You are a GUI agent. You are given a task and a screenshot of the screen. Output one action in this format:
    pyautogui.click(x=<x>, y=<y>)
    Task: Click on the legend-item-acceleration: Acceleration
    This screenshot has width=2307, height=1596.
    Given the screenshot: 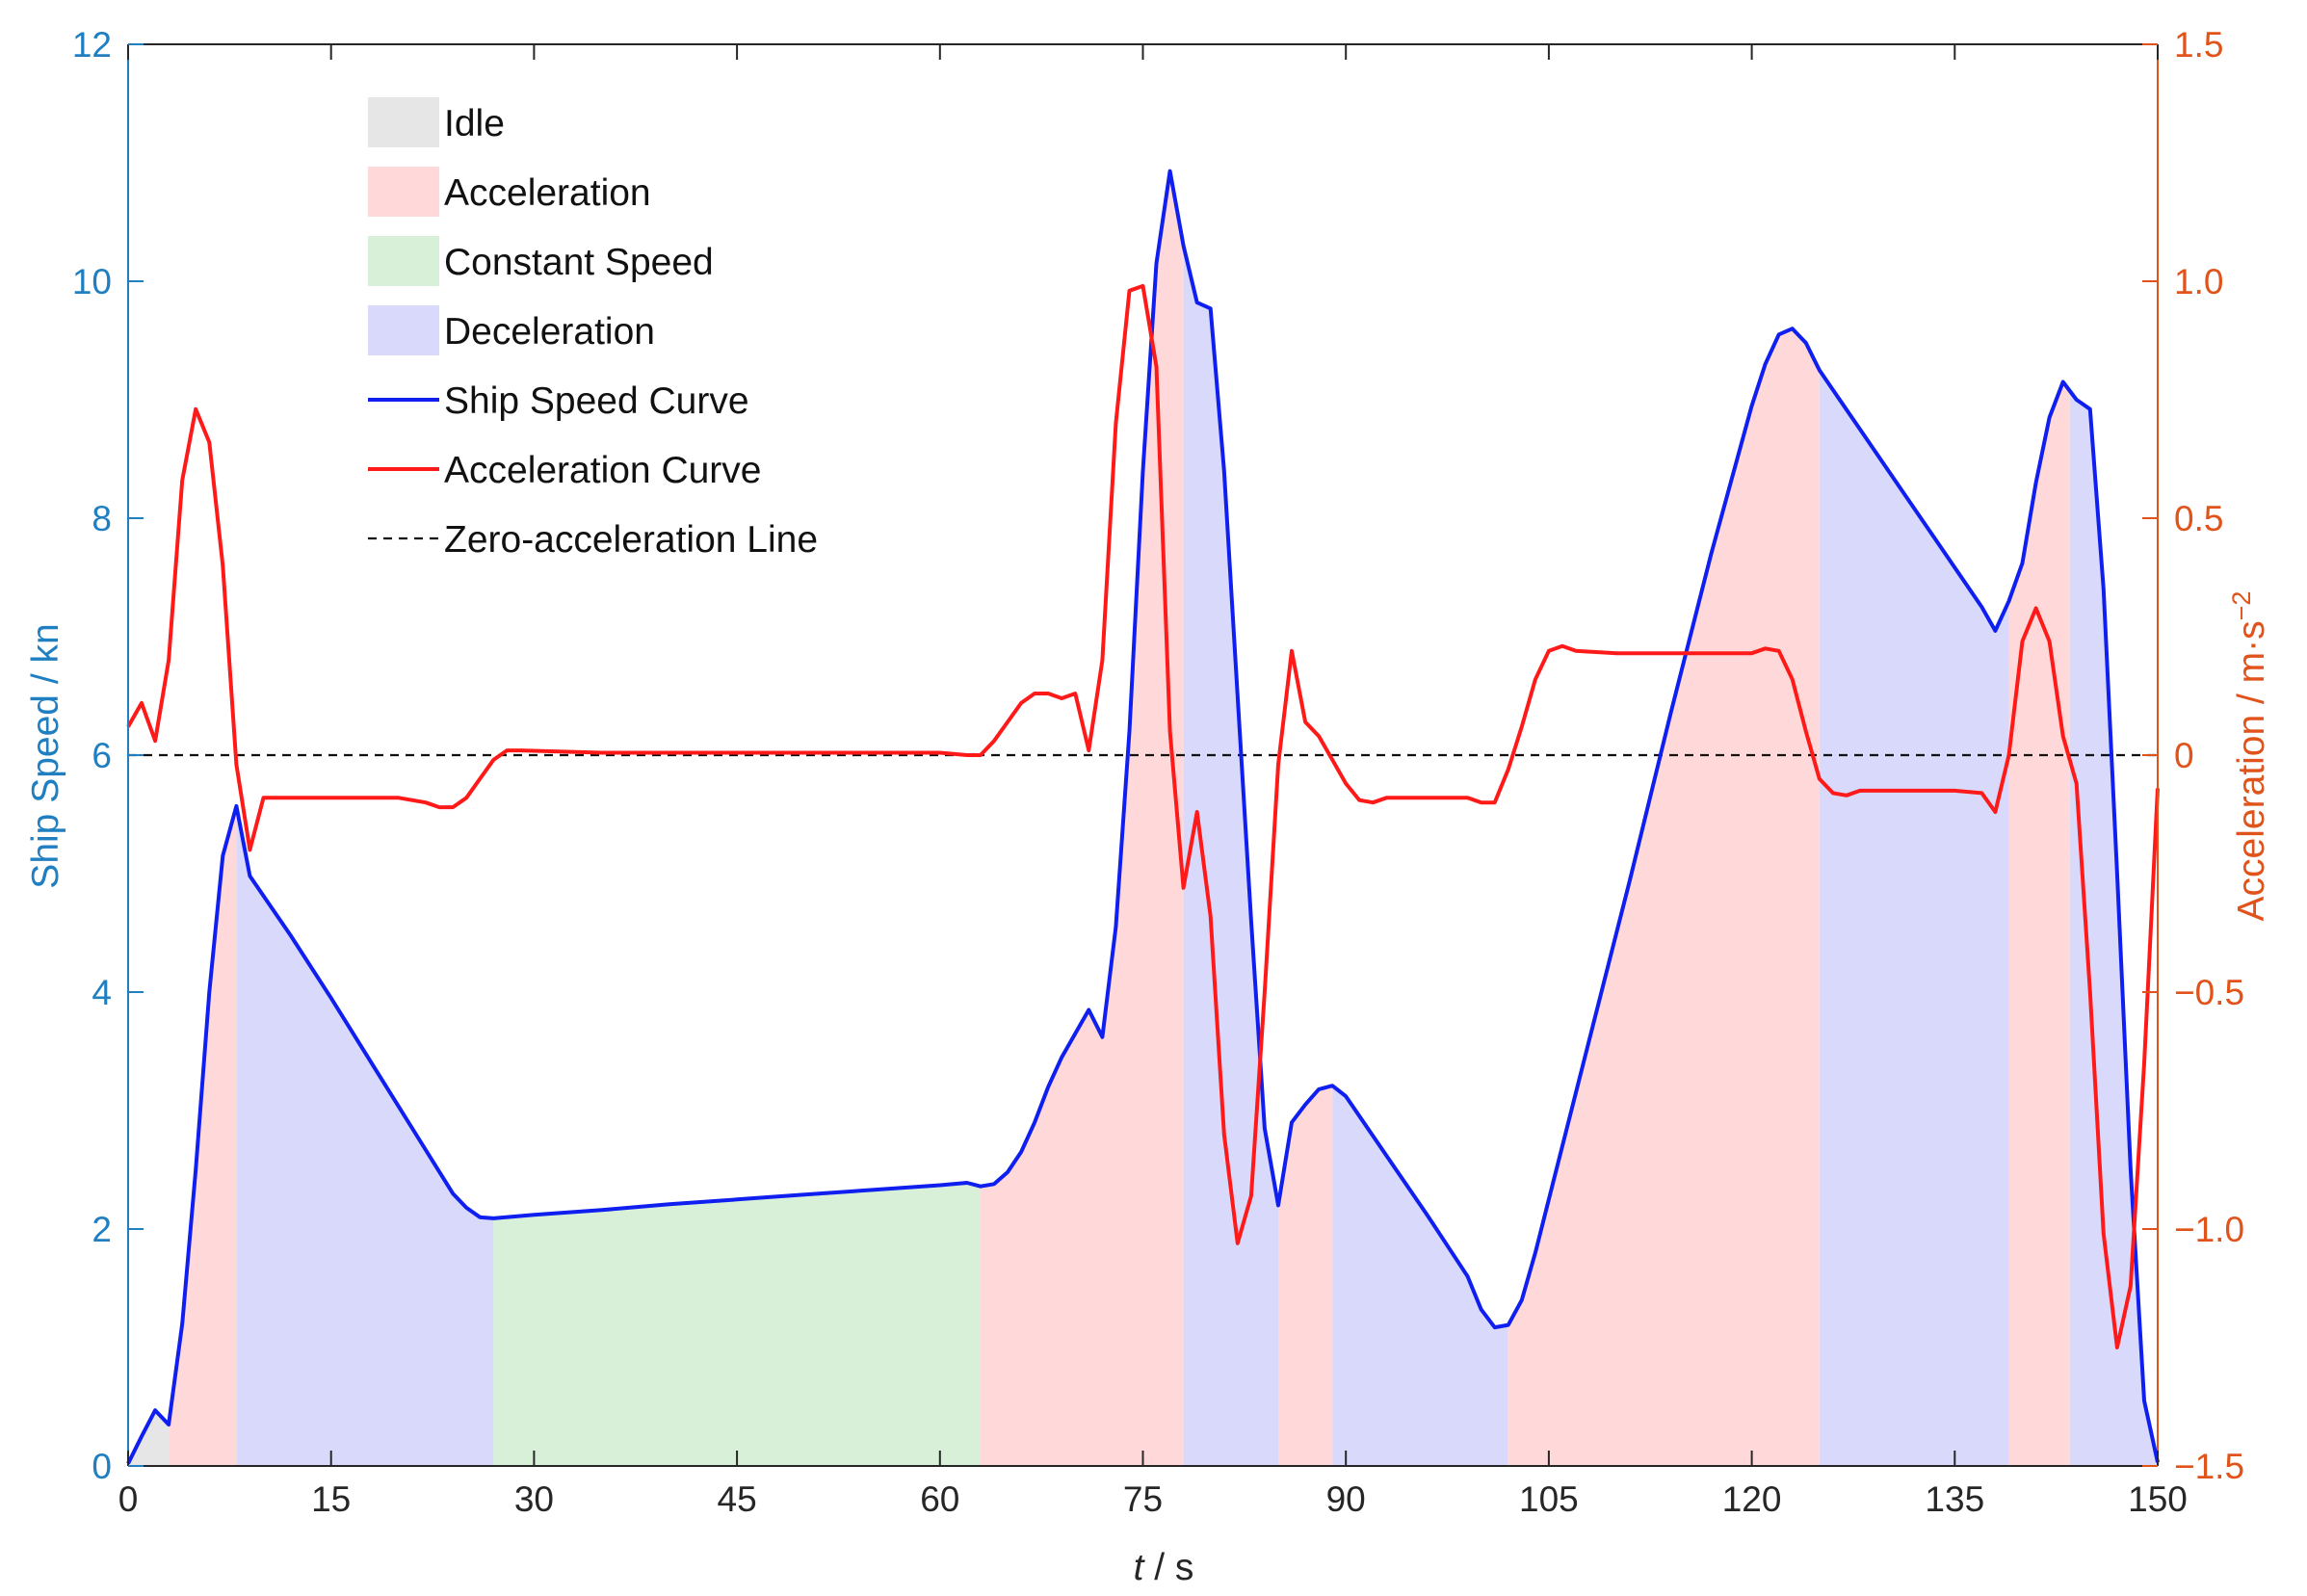 What is the action you would take?
    pyautogui.click(x=509, y=192)
    